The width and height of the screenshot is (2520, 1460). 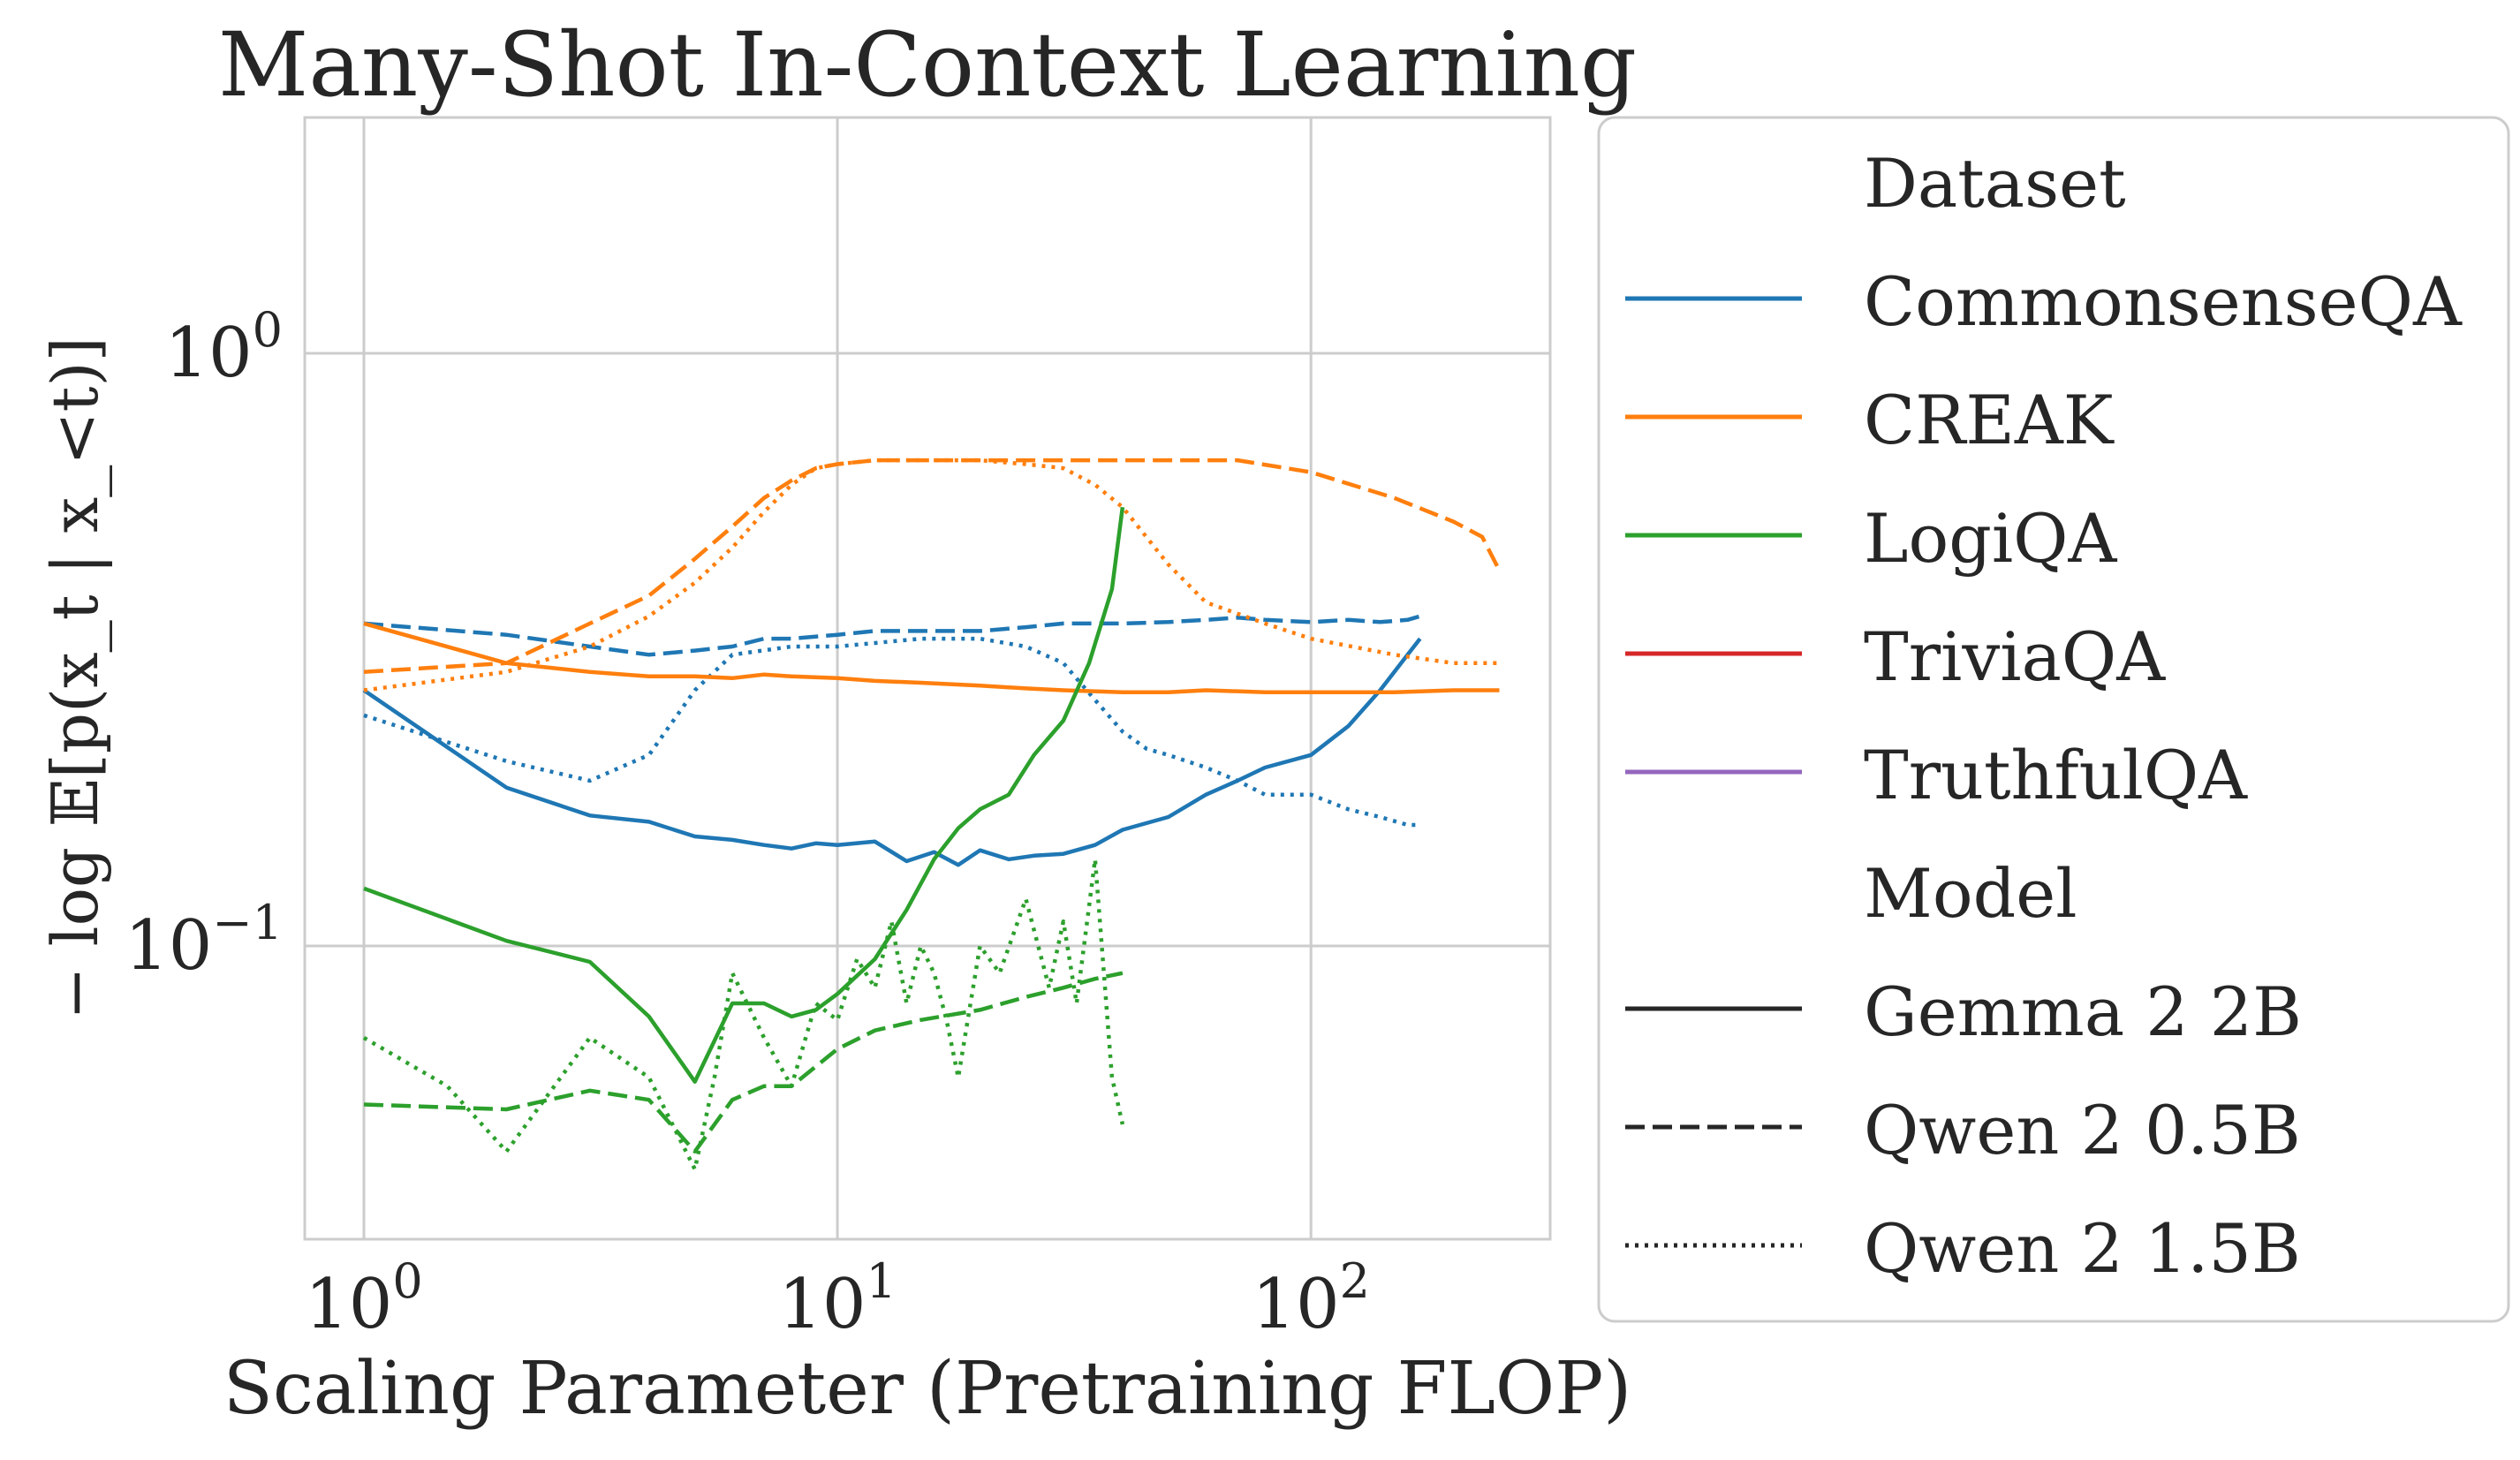 I want to click on legend-model-title: Model, so click(x=1970, y=893).